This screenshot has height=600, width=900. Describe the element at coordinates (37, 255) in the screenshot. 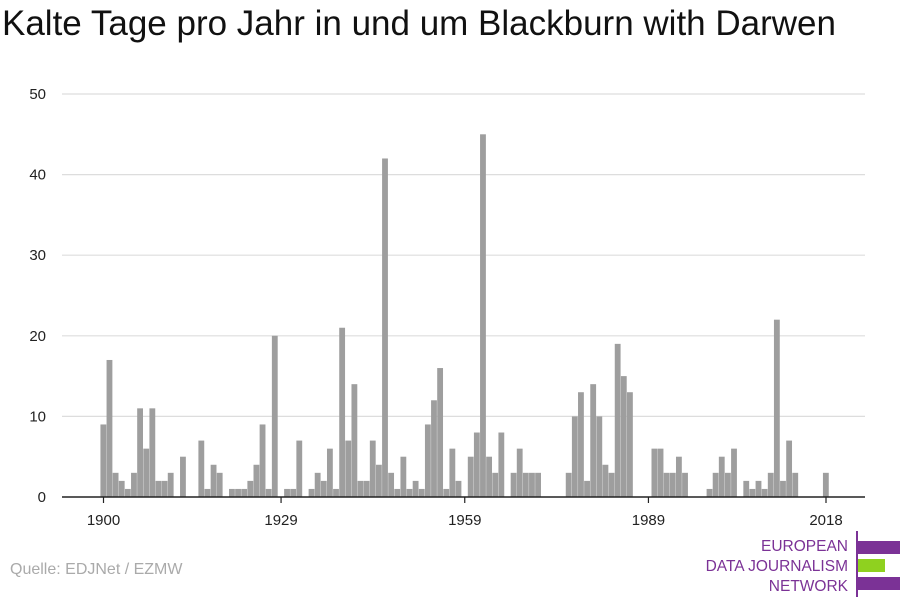

I see `y-tick-label: 30` at that location.